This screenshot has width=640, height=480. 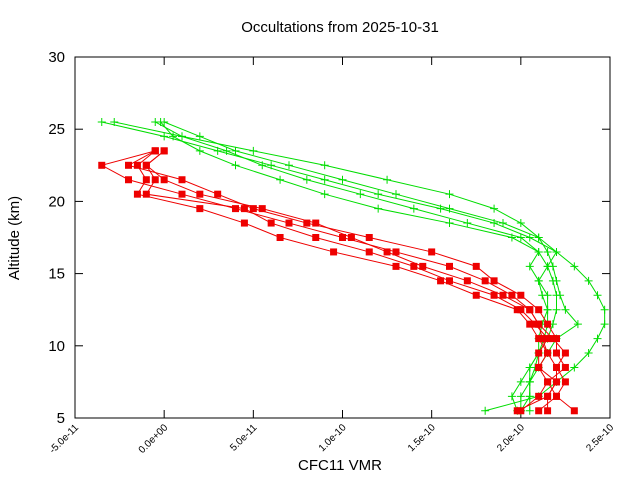 What do you see at coordinates (340, 465) in the screenshot?
I see `x-axis-label: CFC11 VMR` at bounding box center [340, 465].